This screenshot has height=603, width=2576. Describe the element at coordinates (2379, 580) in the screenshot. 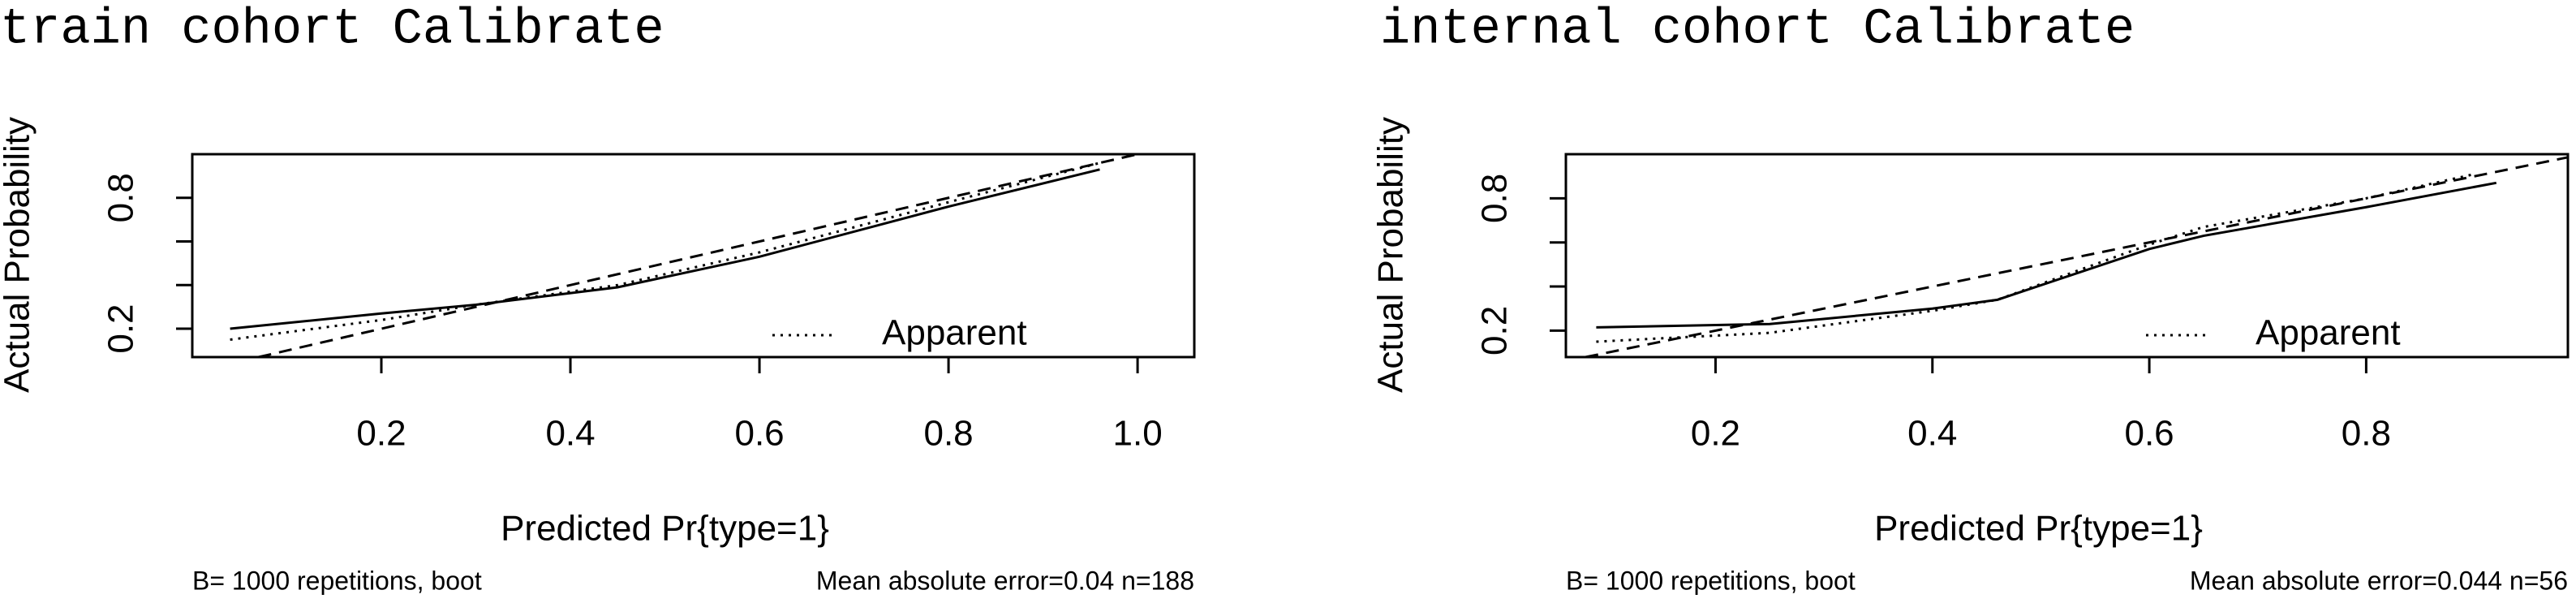

I see `subtitle-right: Mean absolute error=0.044 n=56` at that location.